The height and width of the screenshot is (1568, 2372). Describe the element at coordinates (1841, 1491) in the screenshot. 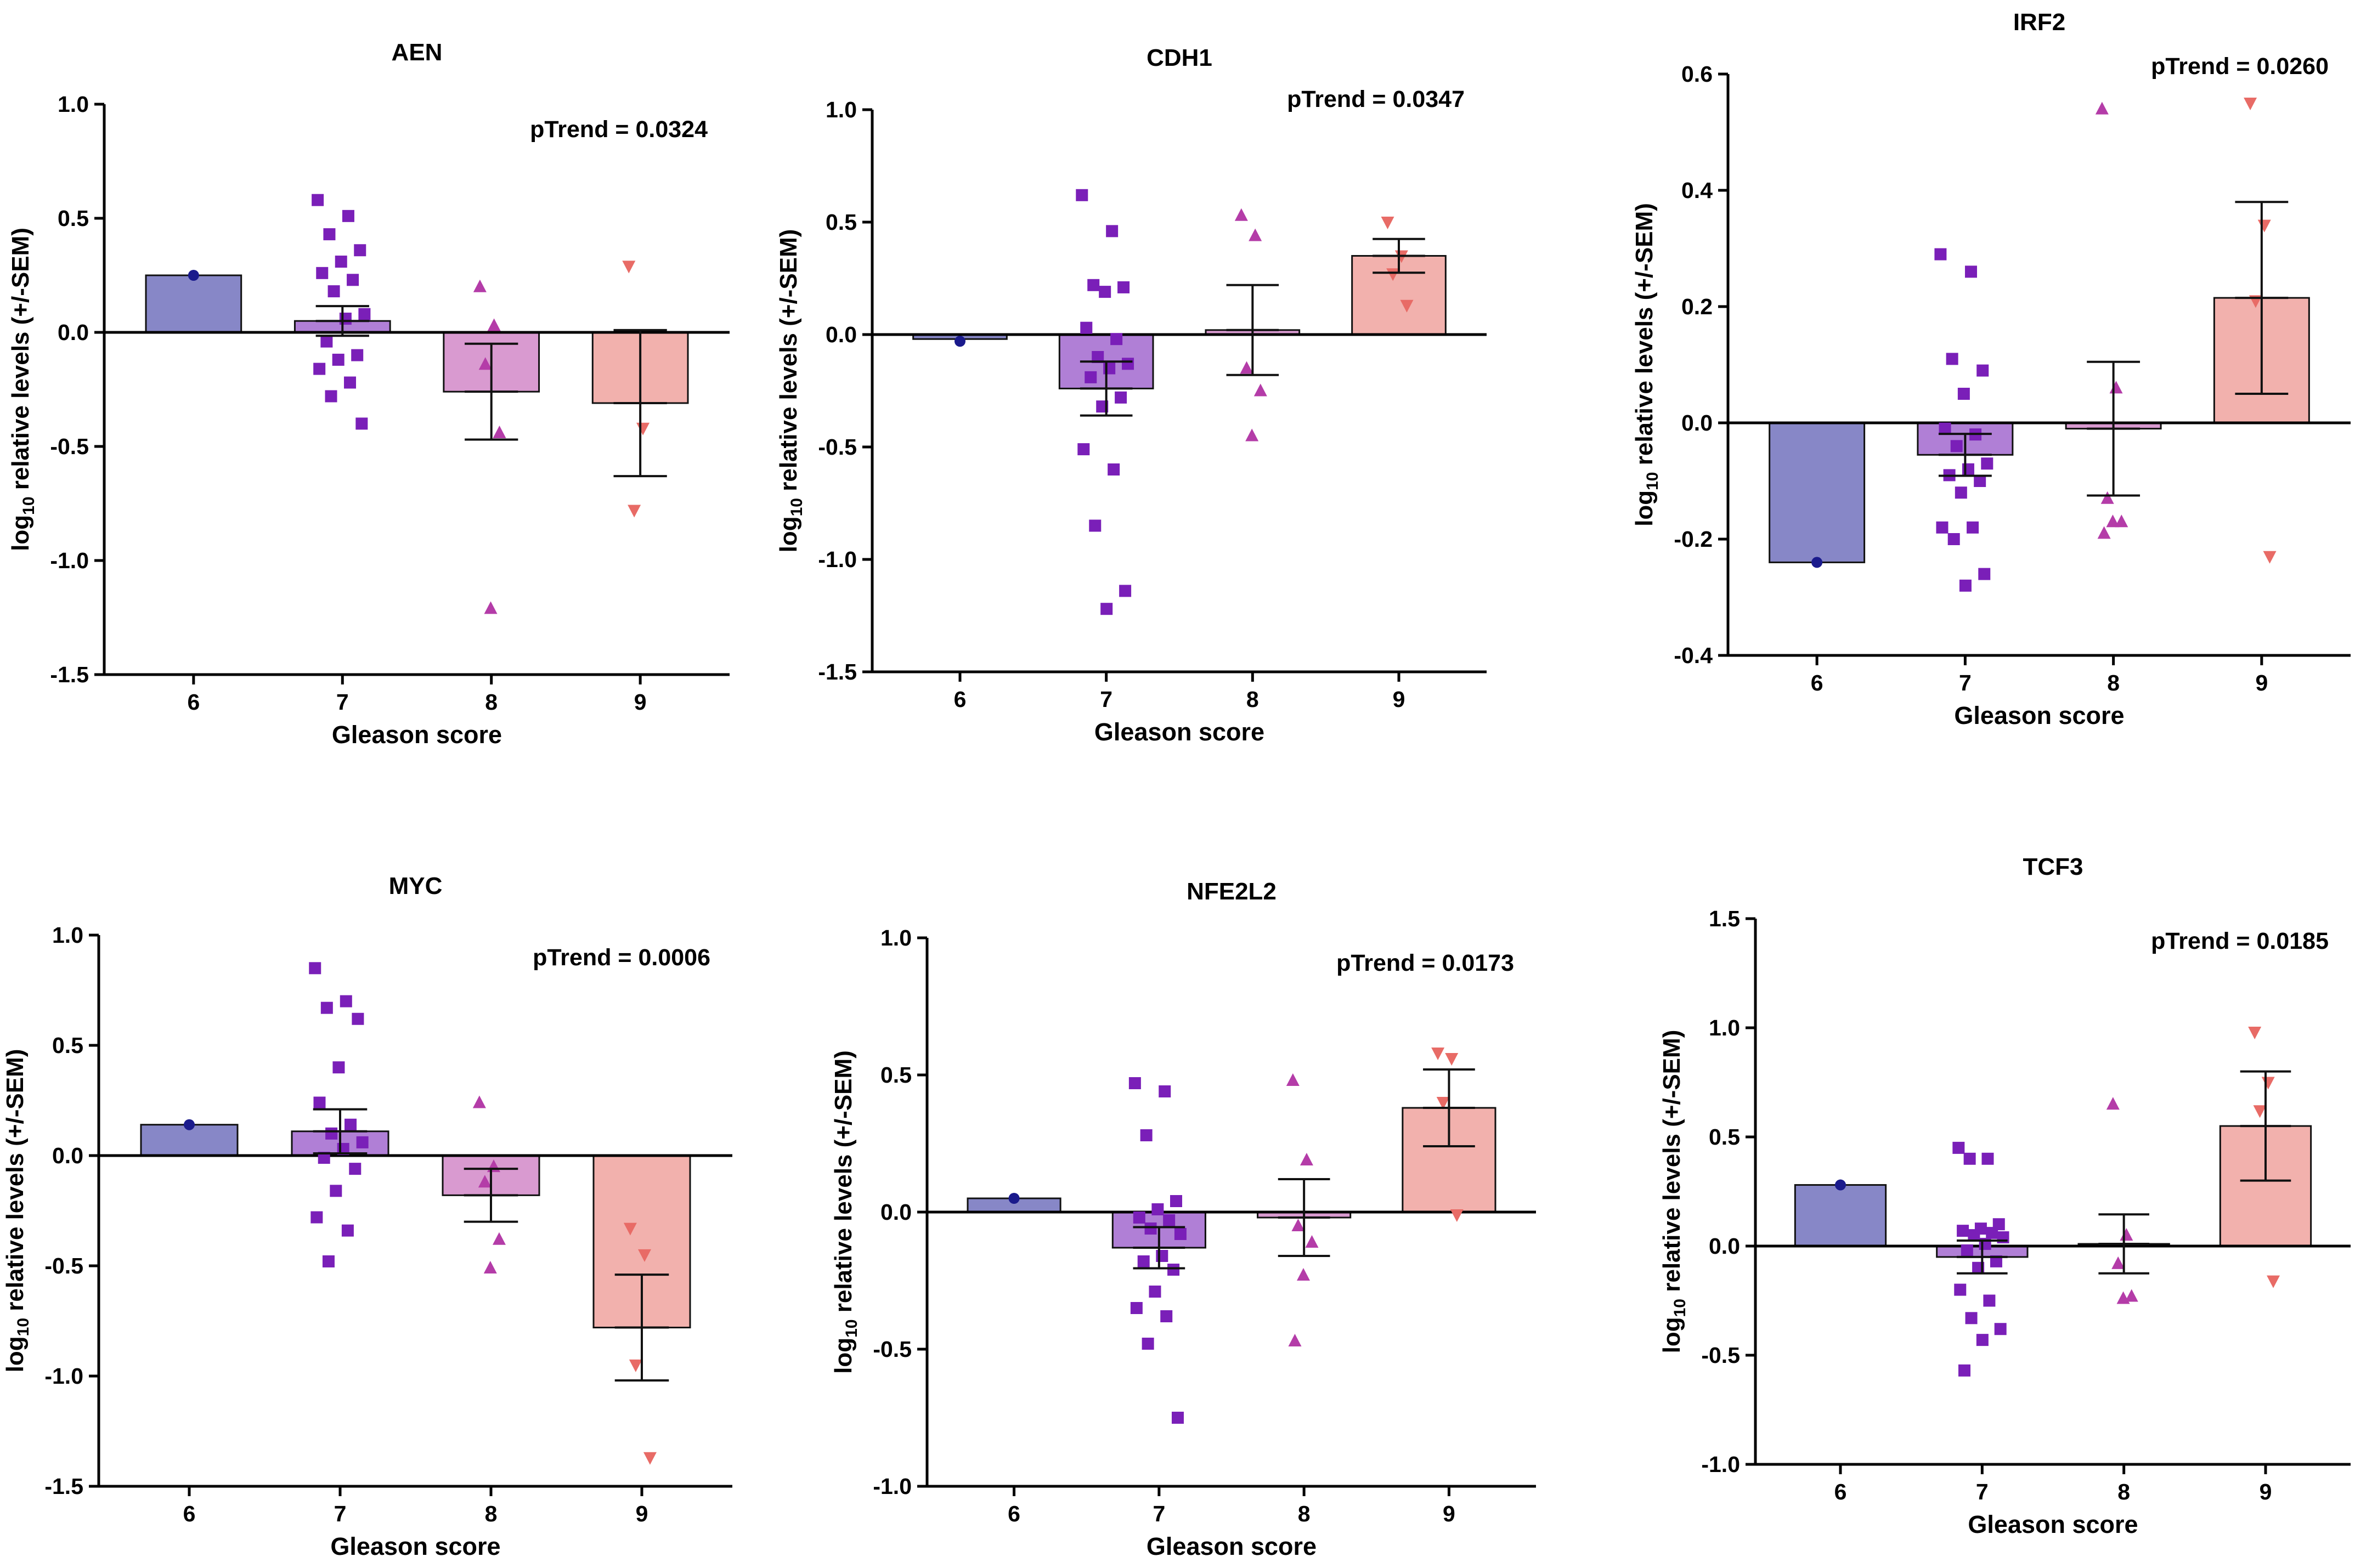

I see `x-tick-label: 6` at that location.